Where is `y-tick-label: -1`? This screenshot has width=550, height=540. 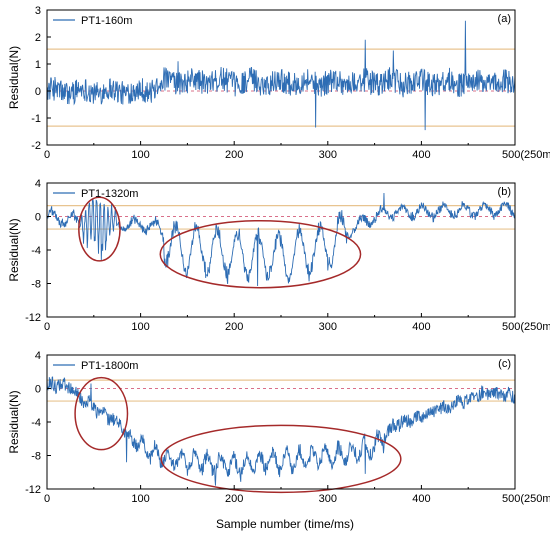
y-tick-label: -1 is located at coordinates (36, 119).